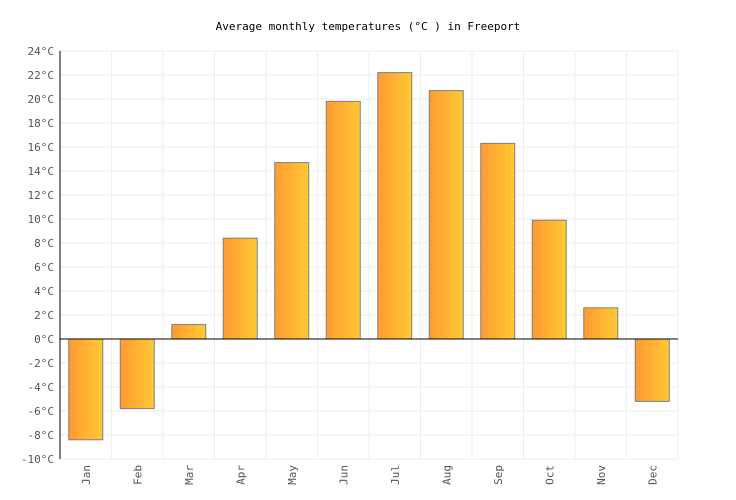 This screenshot has width=736, height=500. What do you see at coordinates (41, 219) in the screenshot?
I see `y-tick-label: 10°C` at bounding box center [41, 219].